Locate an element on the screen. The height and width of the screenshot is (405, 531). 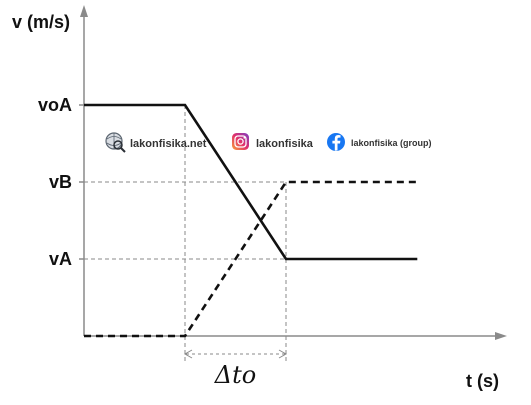
globe-magnifier-icon is located at coordinates (115, 142).